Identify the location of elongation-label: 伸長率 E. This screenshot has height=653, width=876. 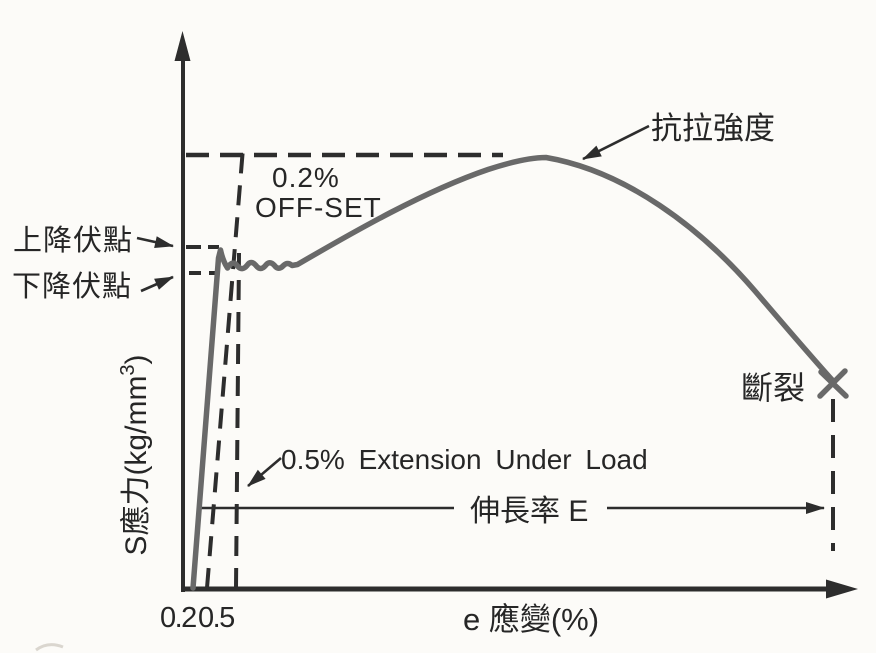
(529, 511).